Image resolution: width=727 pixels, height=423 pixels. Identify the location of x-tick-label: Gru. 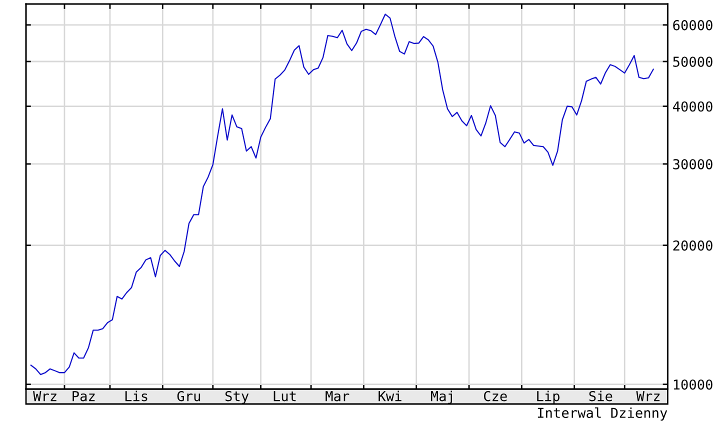
(188, 396).